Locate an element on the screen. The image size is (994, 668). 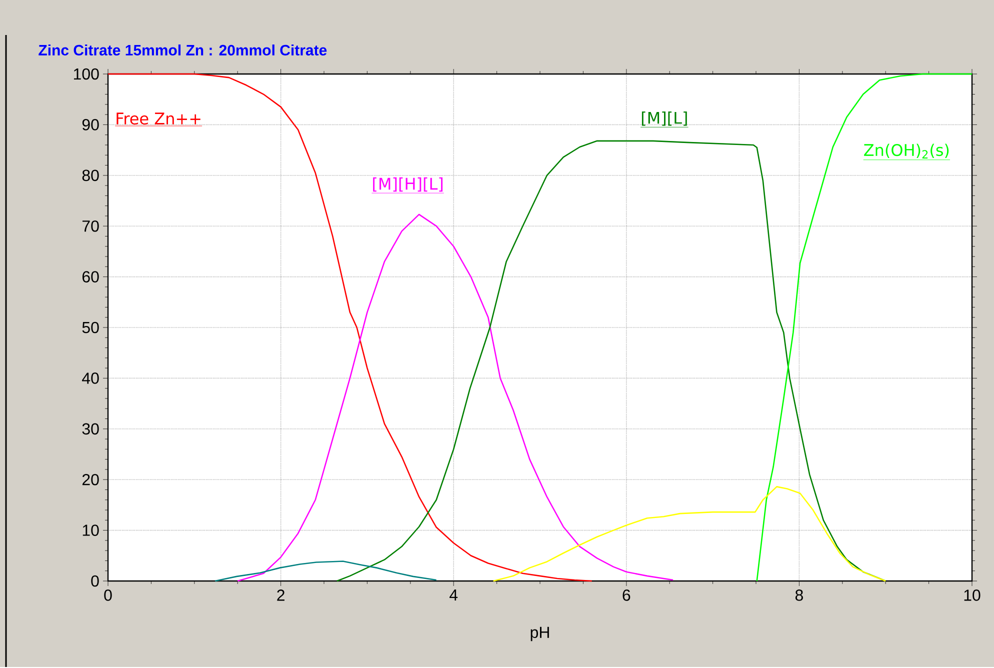
series-label: [M][L] is located at coordinates (664, 119).